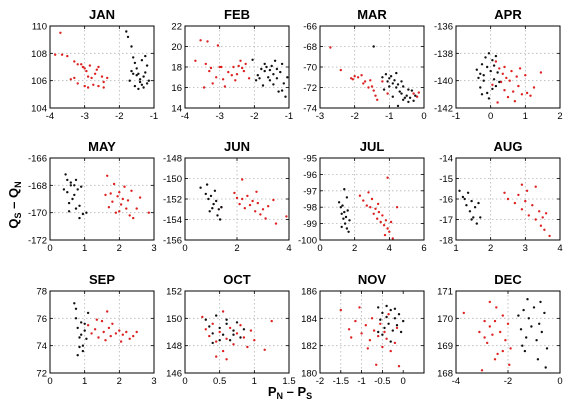 The height and width of the screenshot is (405, 568). I want to click on x-tick-label: -4, so click(50, 116).